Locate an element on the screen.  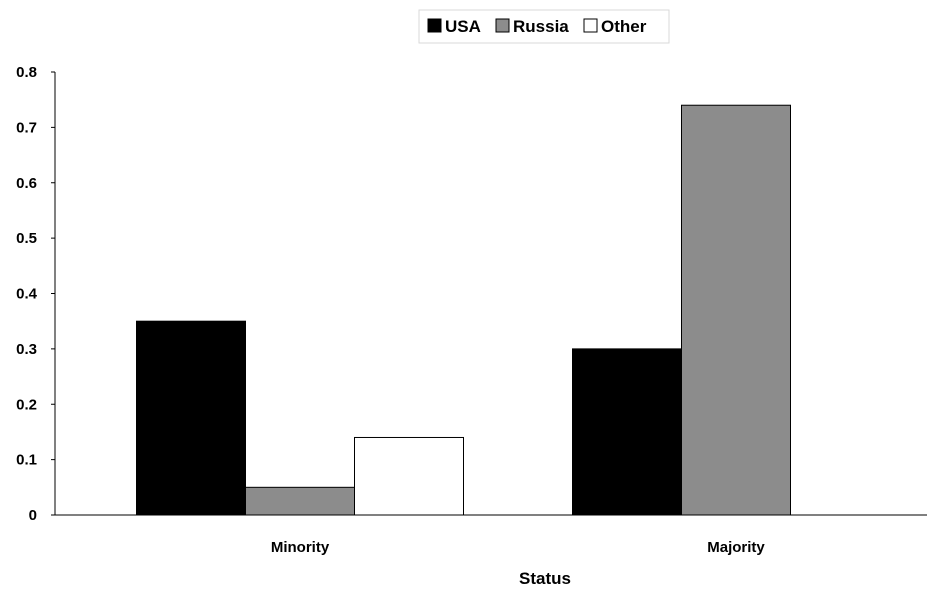
y-tick-label: 0.5 is located at coordinates (26, 238).